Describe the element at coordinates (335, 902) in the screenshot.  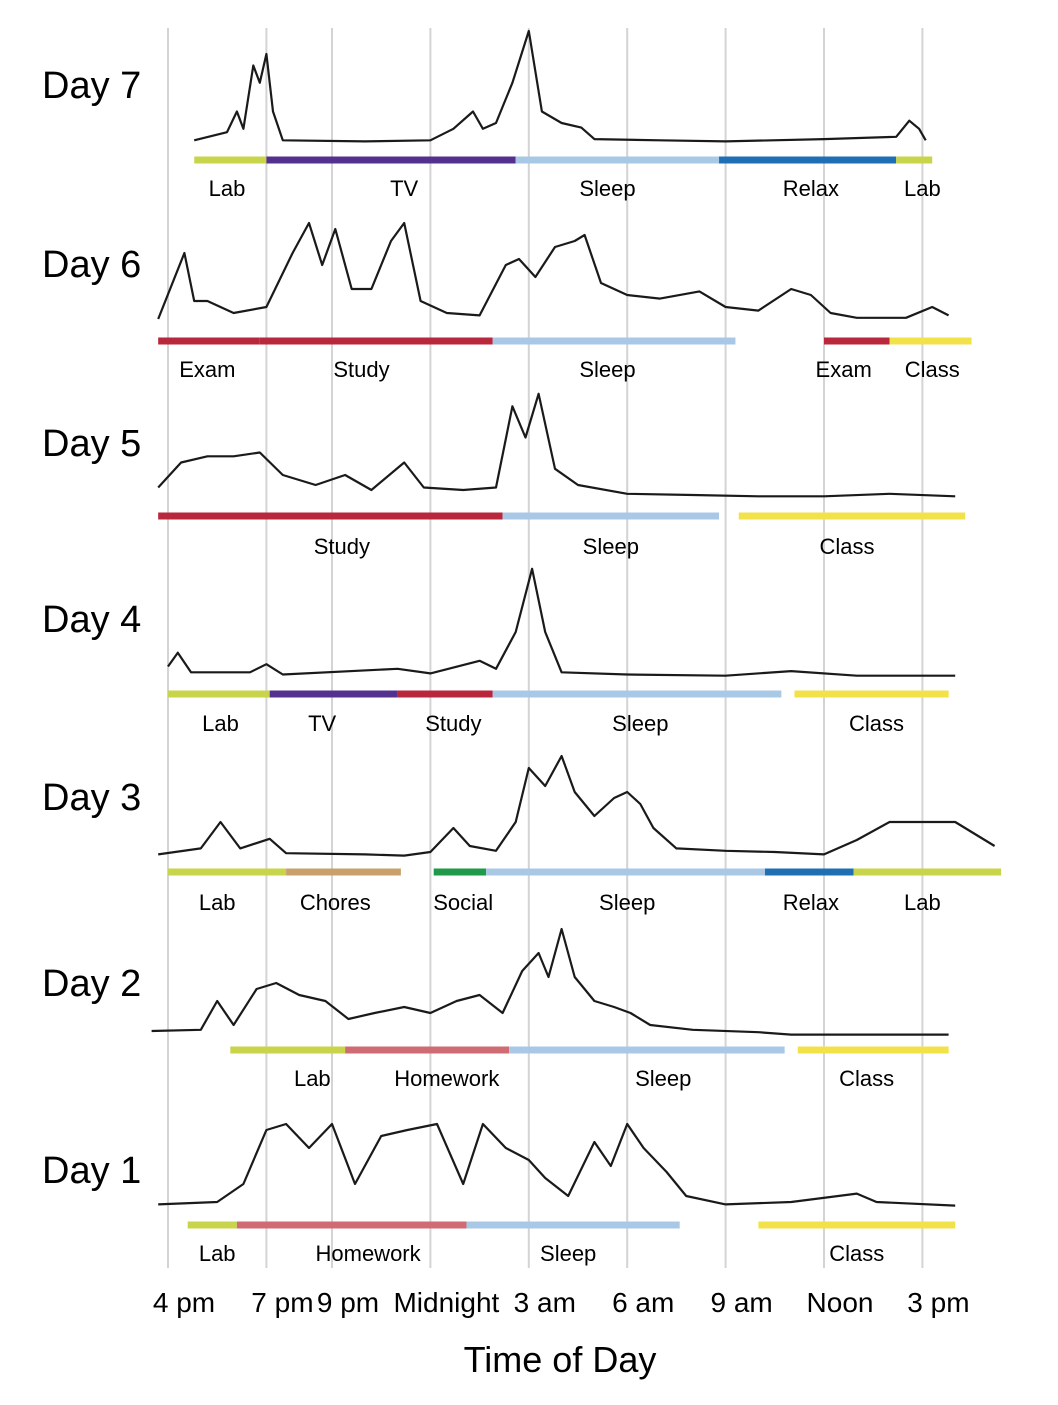
I see `activity-label: Chores` at that location.